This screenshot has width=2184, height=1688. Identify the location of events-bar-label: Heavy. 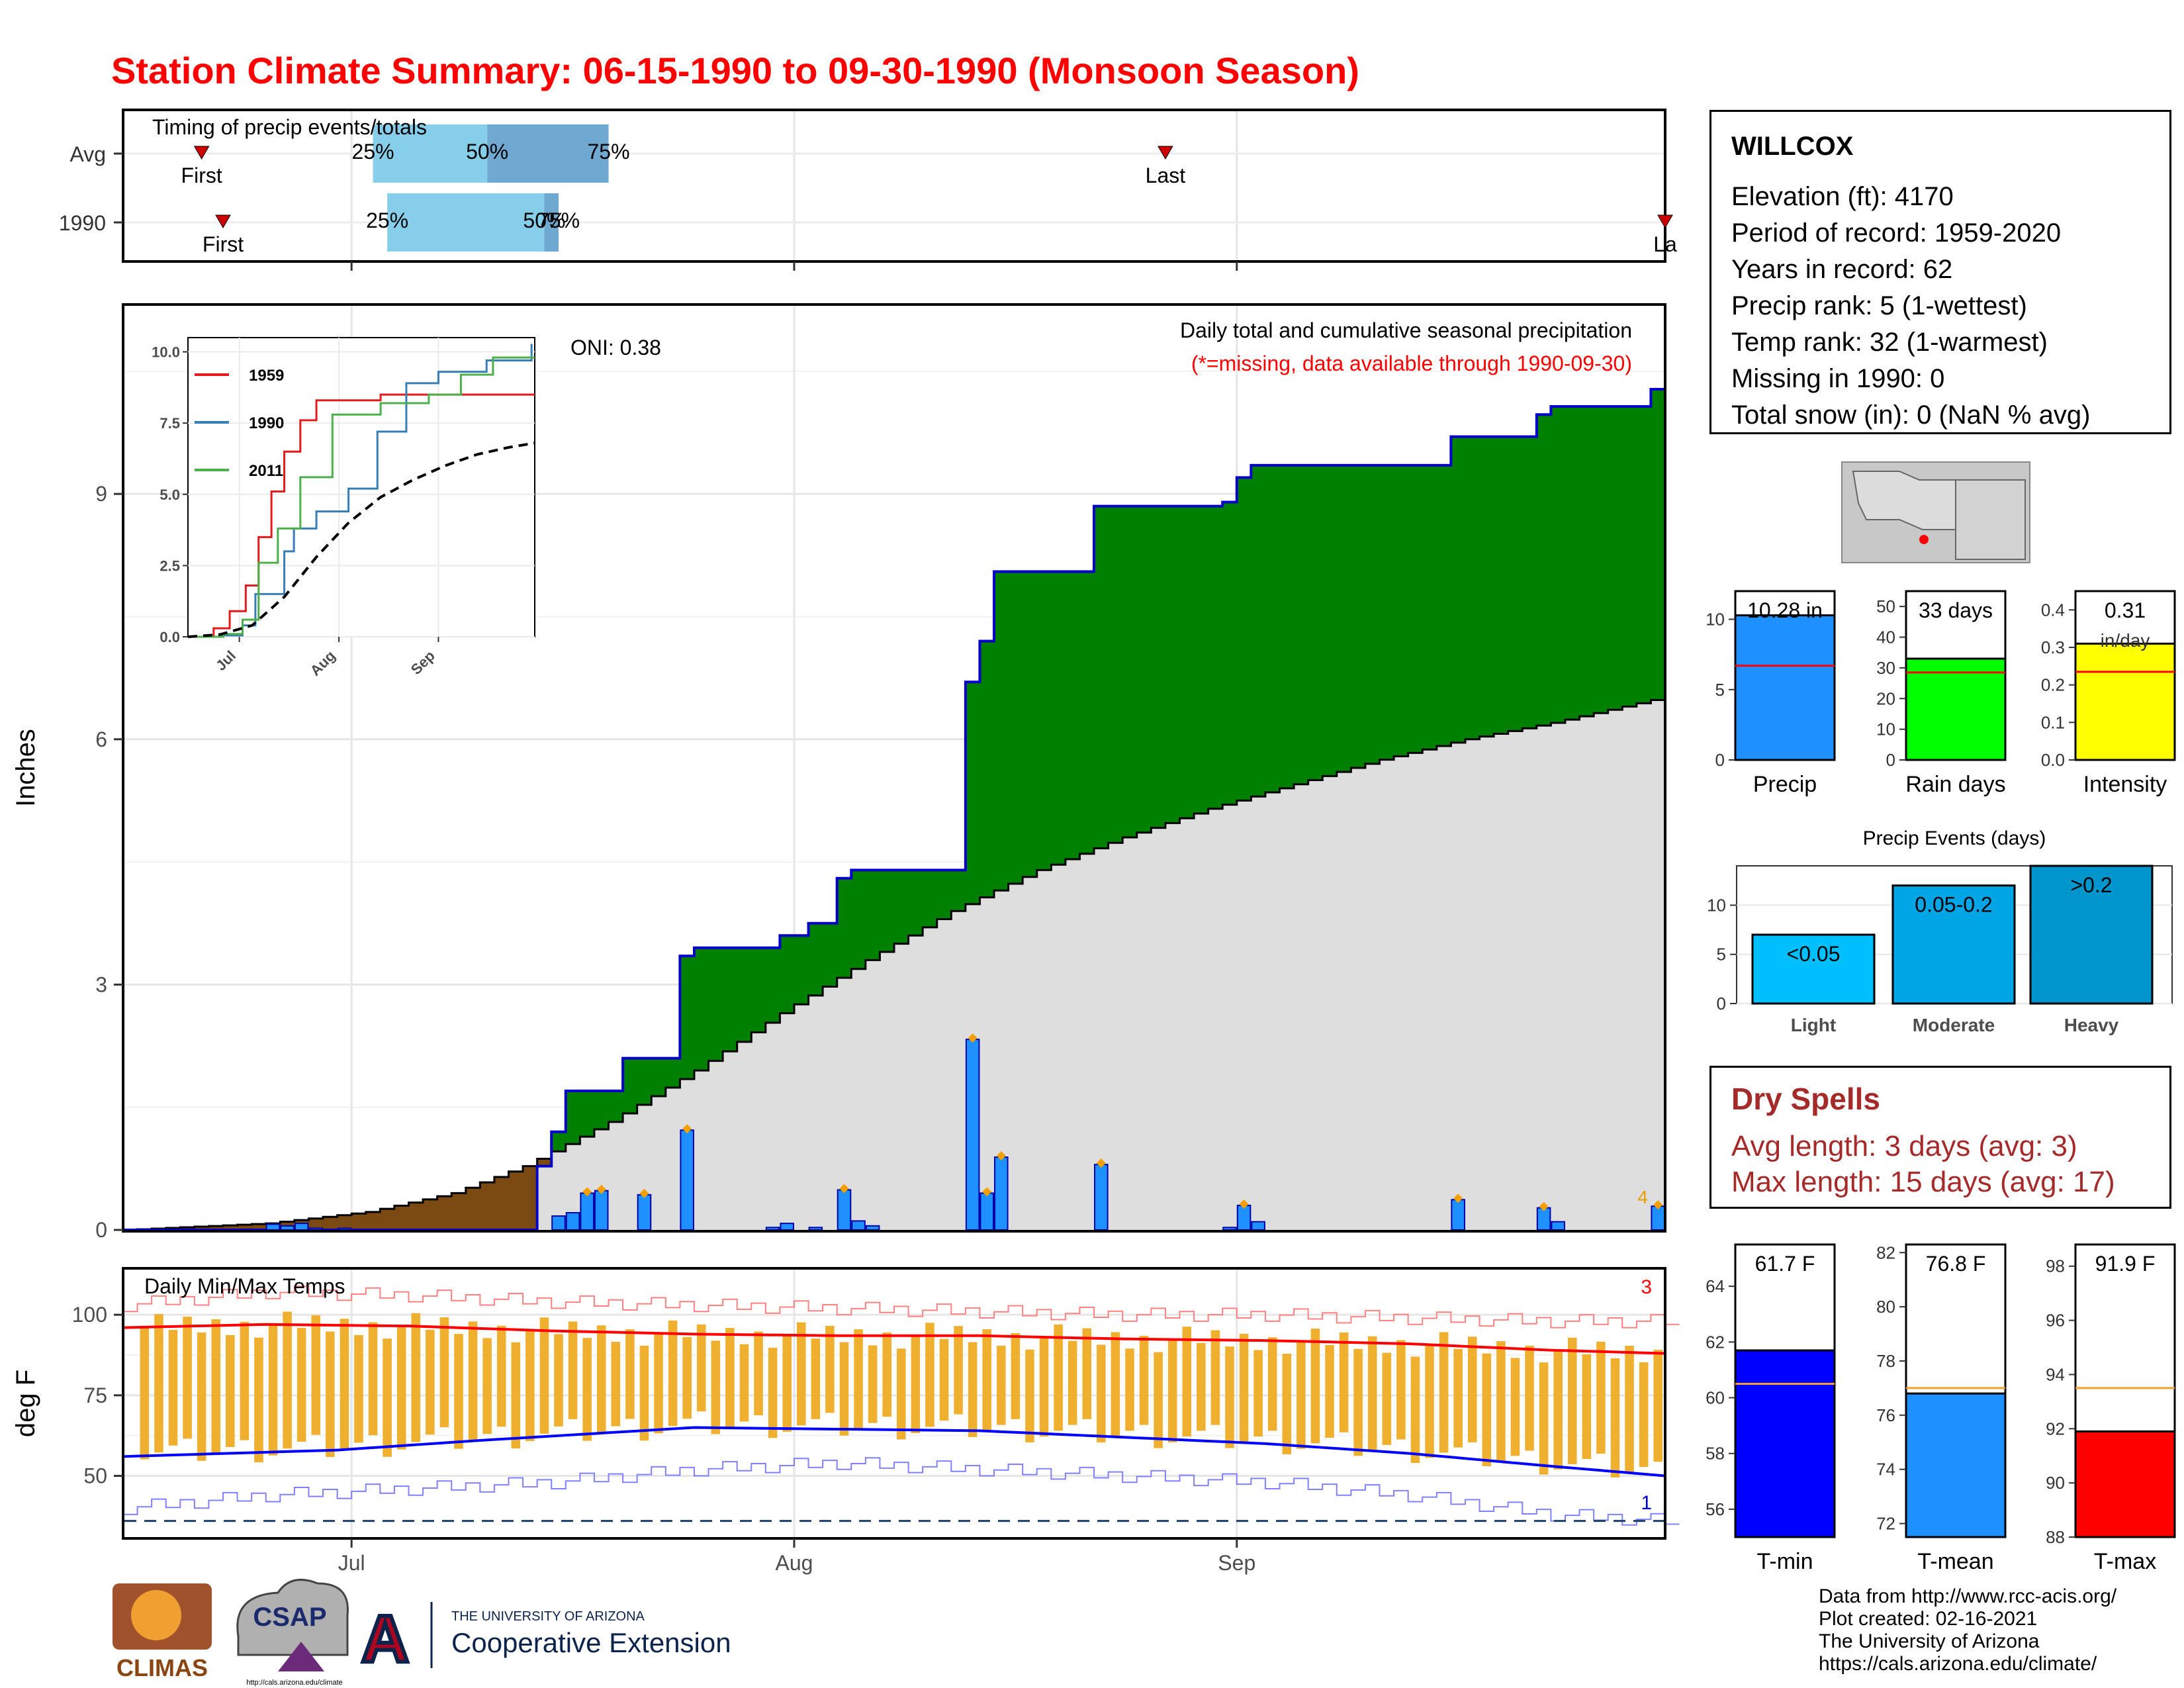
(2091, 1025).